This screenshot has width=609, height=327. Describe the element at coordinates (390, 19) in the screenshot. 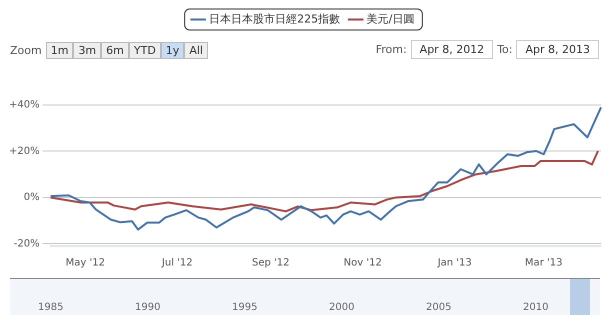

I see `legend-label: 美元/日圓` at that location.